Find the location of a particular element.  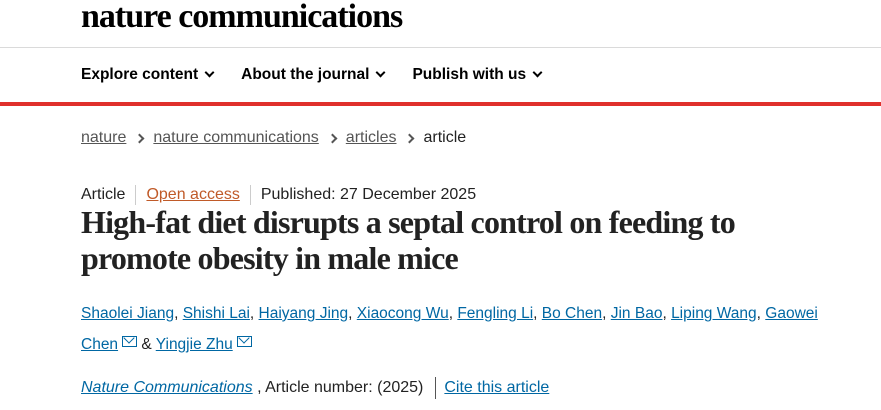

author-link: Haiyang Jing is located at coordinates (303, 313).